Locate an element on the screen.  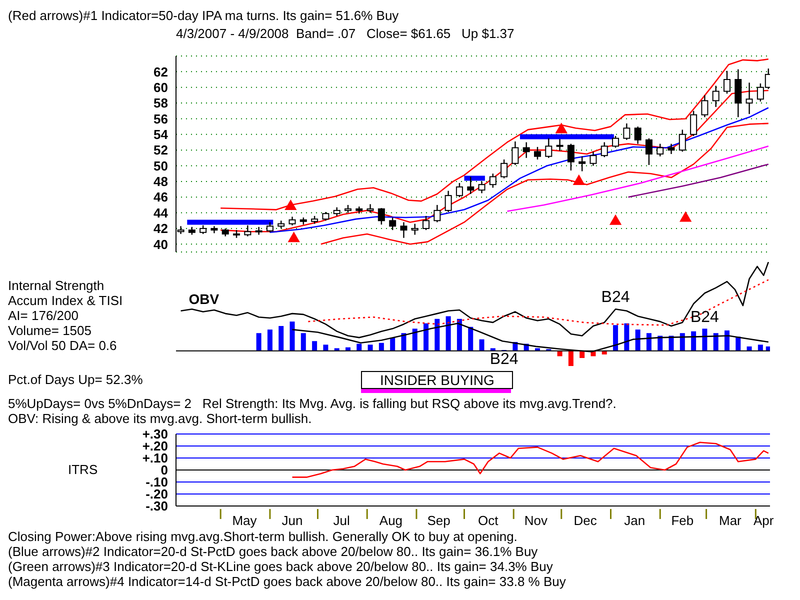
text: Pct.of Days Up= 52.3% is located at coordinates (75, 379).